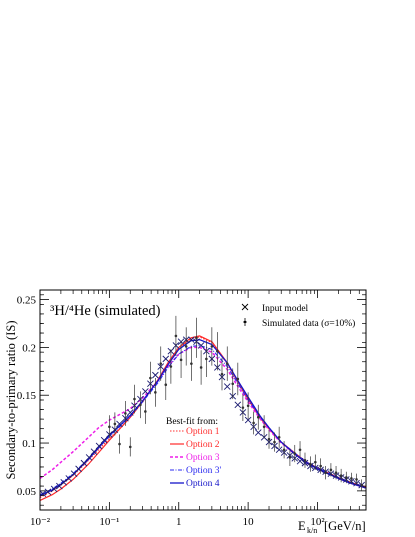 Image resolution: width=415 pixels, height=537 pixels. What do you see at coordinates (203, 432) in the screenshot?
I see `legend-label-option-1: Option 1` at bounding box center [203, 432].